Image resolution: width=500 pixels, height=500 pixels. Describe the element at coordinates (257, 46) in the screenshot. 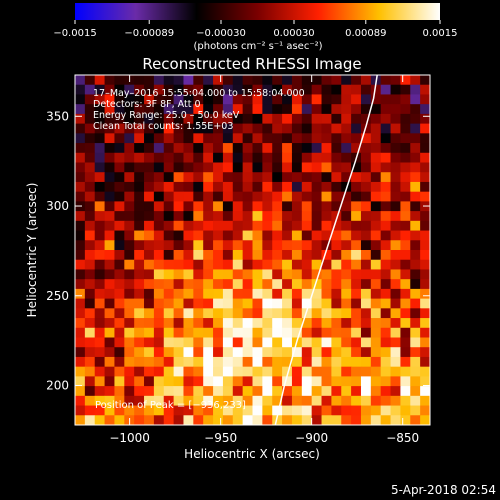

I see `colorbar-unit-label: (photons cm⁻² s⁻¹ asec⁻²)` at that location.